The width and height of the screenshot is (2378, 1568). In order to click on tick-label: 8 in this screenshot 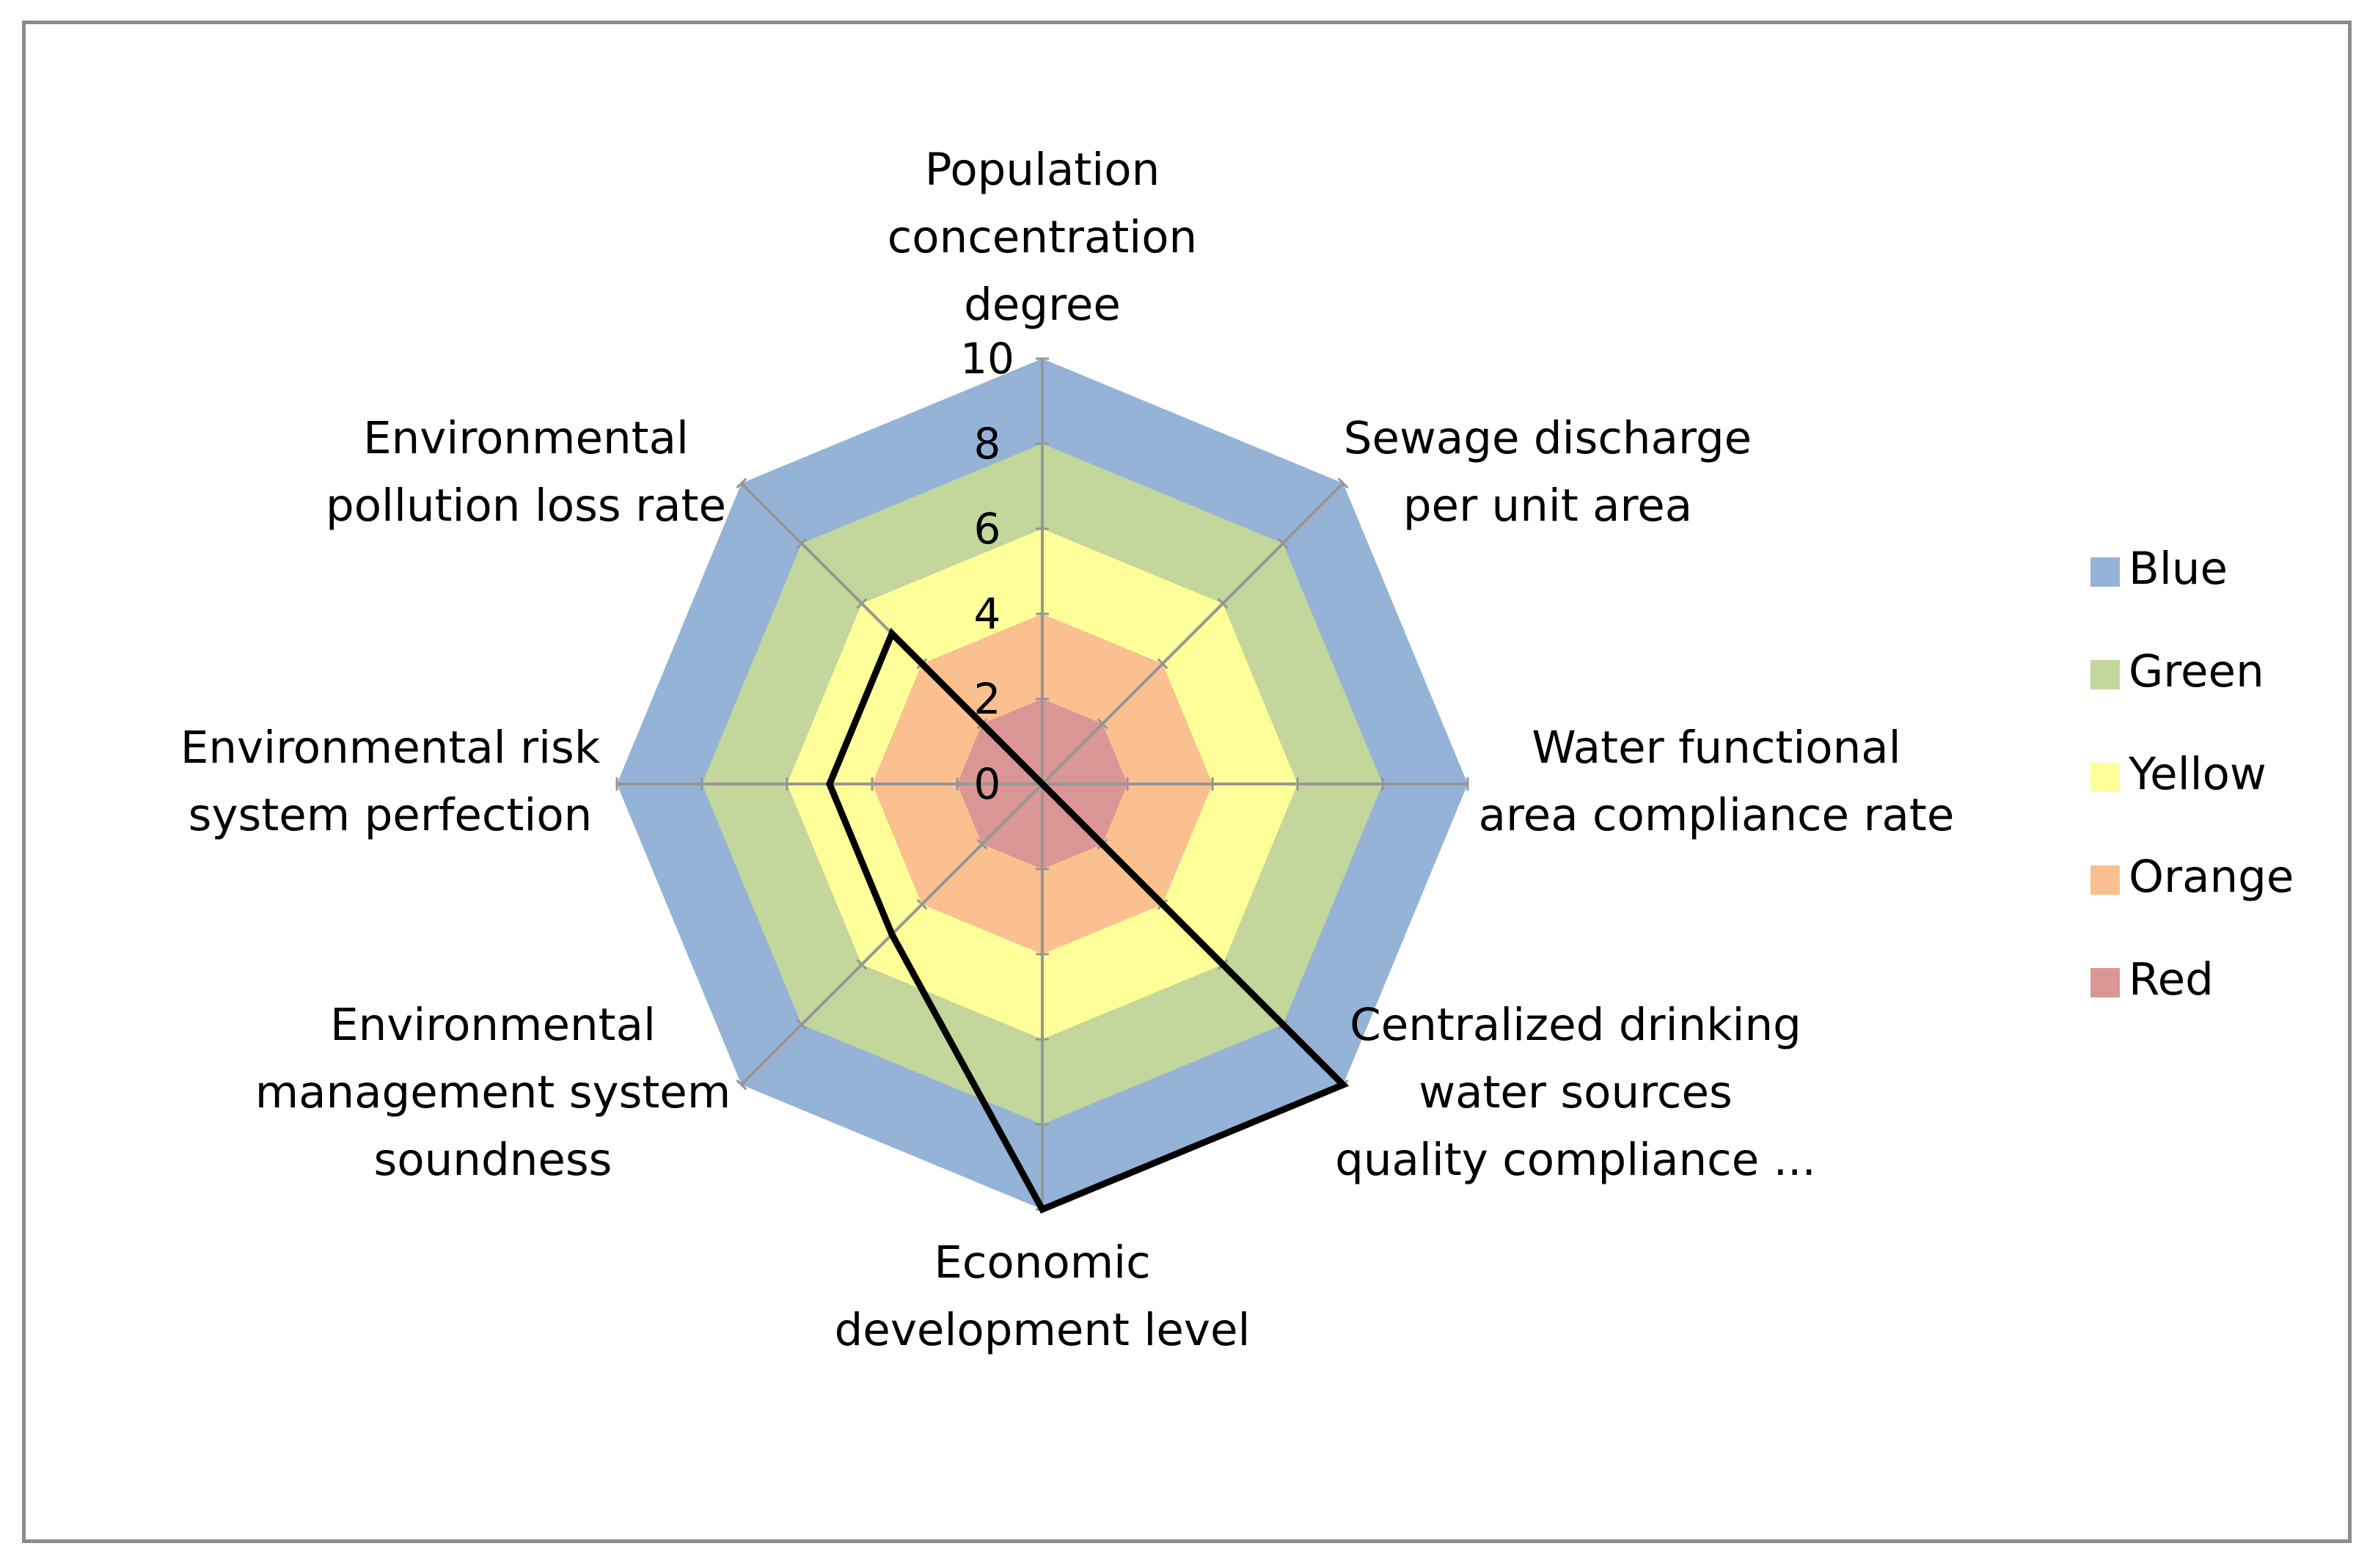, I will do `click(987, 444)`.